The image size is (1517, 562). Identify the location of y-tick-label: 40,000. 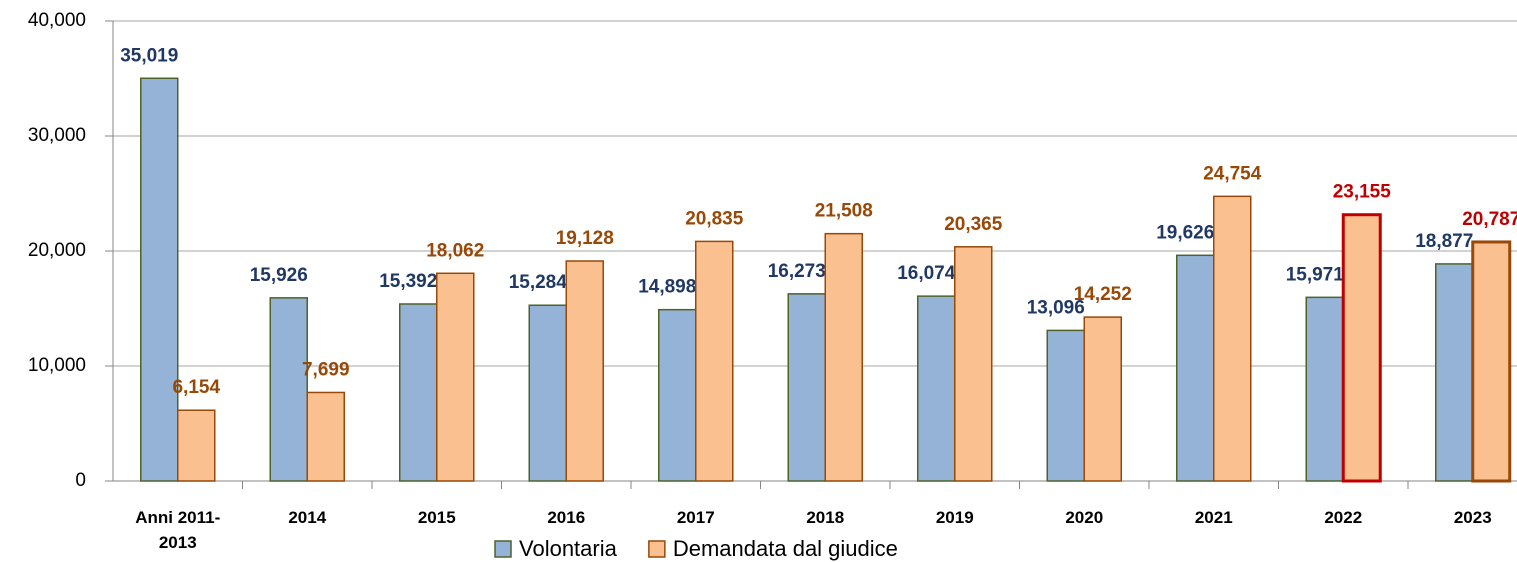
(57, 20).